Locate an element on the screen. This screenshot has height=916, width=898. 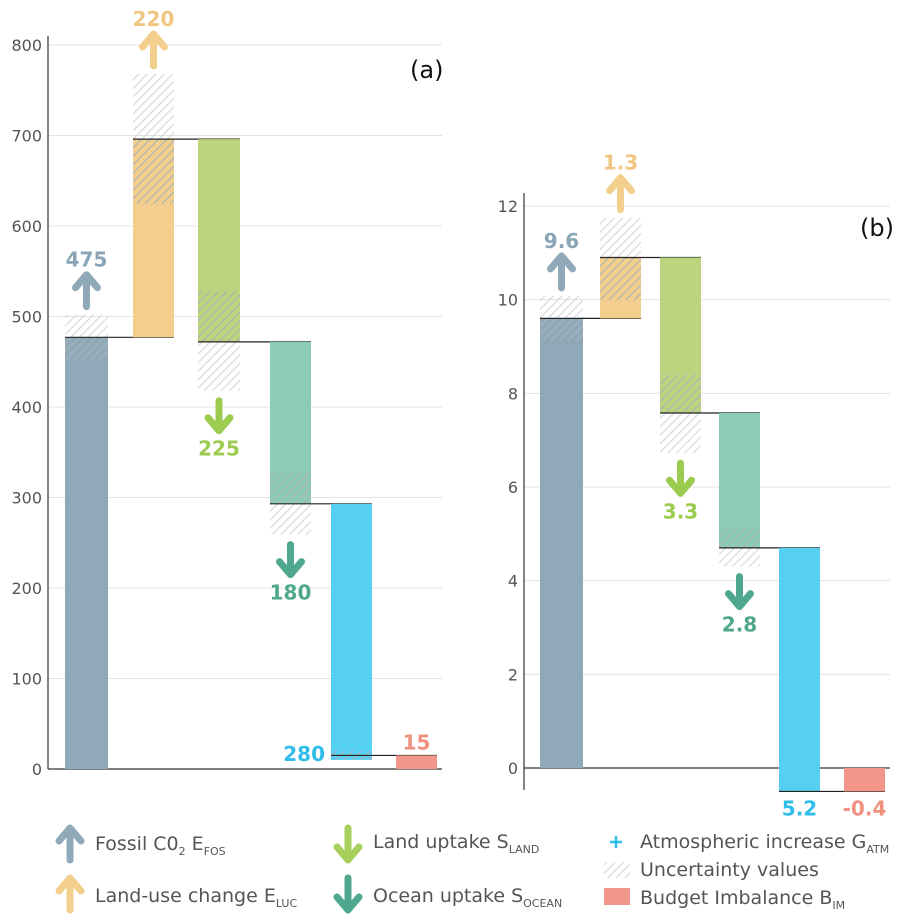
legend-item-ocean: Ocean uptake SOCEAN is located at coordinates (447, 894).